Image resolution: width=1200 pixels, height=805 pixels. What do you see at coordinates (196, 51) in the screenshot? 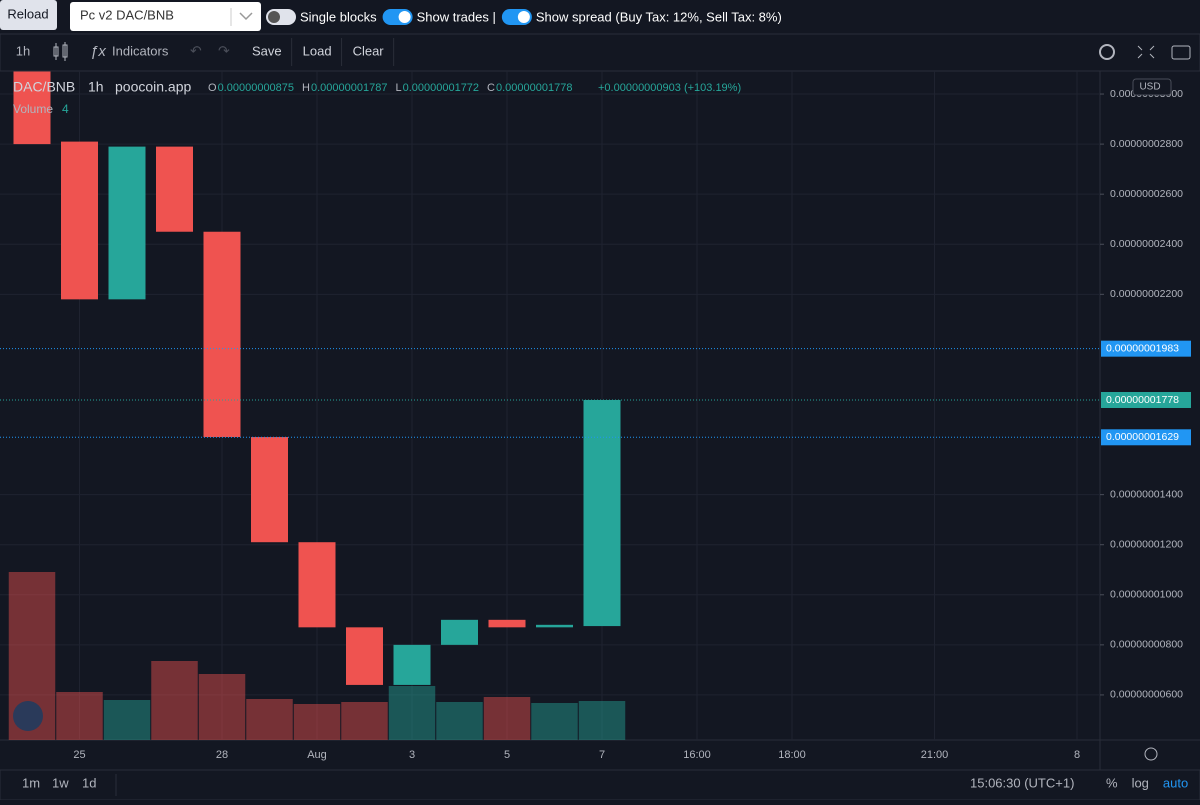
I see `undo-icon: ↶` at bounding box center [196, 51].